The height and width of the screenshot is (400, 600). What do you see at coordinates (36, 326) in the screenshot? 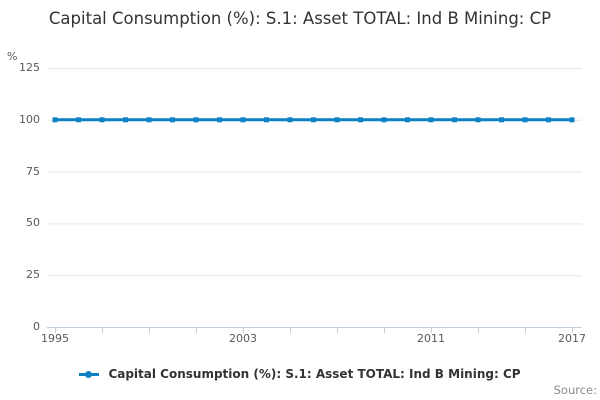
I see `y-tick-label: 0` at bounding box center [36, 326].